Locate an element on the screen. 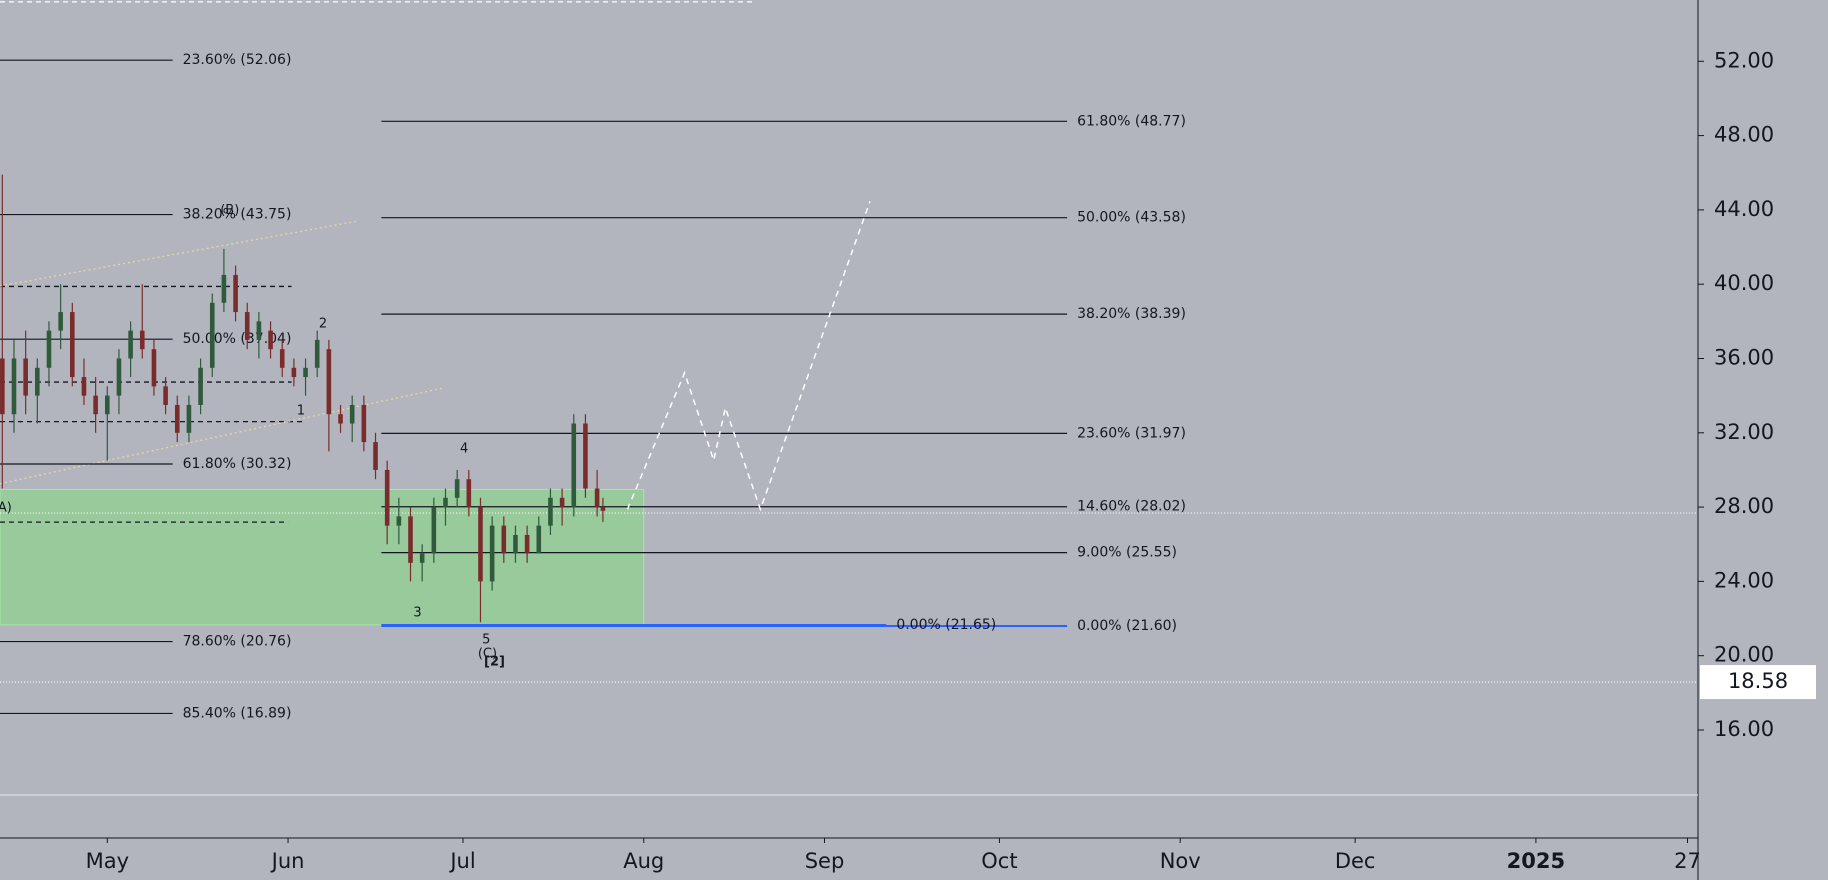 This screenshot has width=1828, height=880. last-price-badge is located at coordinates (1758, 682).